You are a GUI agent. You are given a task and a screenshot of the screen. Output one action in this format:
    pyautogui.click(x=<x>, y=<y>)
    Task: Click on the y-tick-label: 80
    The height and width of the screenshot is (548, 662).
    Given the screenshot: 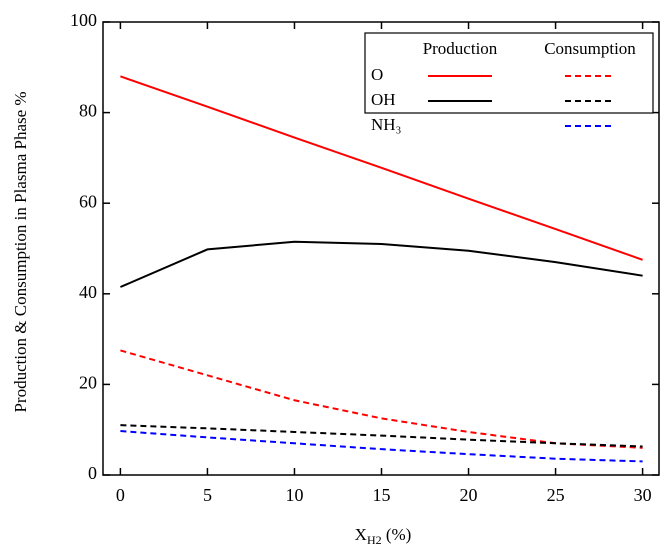 What is the action you would take?
    pyautogui.click(x=88, y=111)
    